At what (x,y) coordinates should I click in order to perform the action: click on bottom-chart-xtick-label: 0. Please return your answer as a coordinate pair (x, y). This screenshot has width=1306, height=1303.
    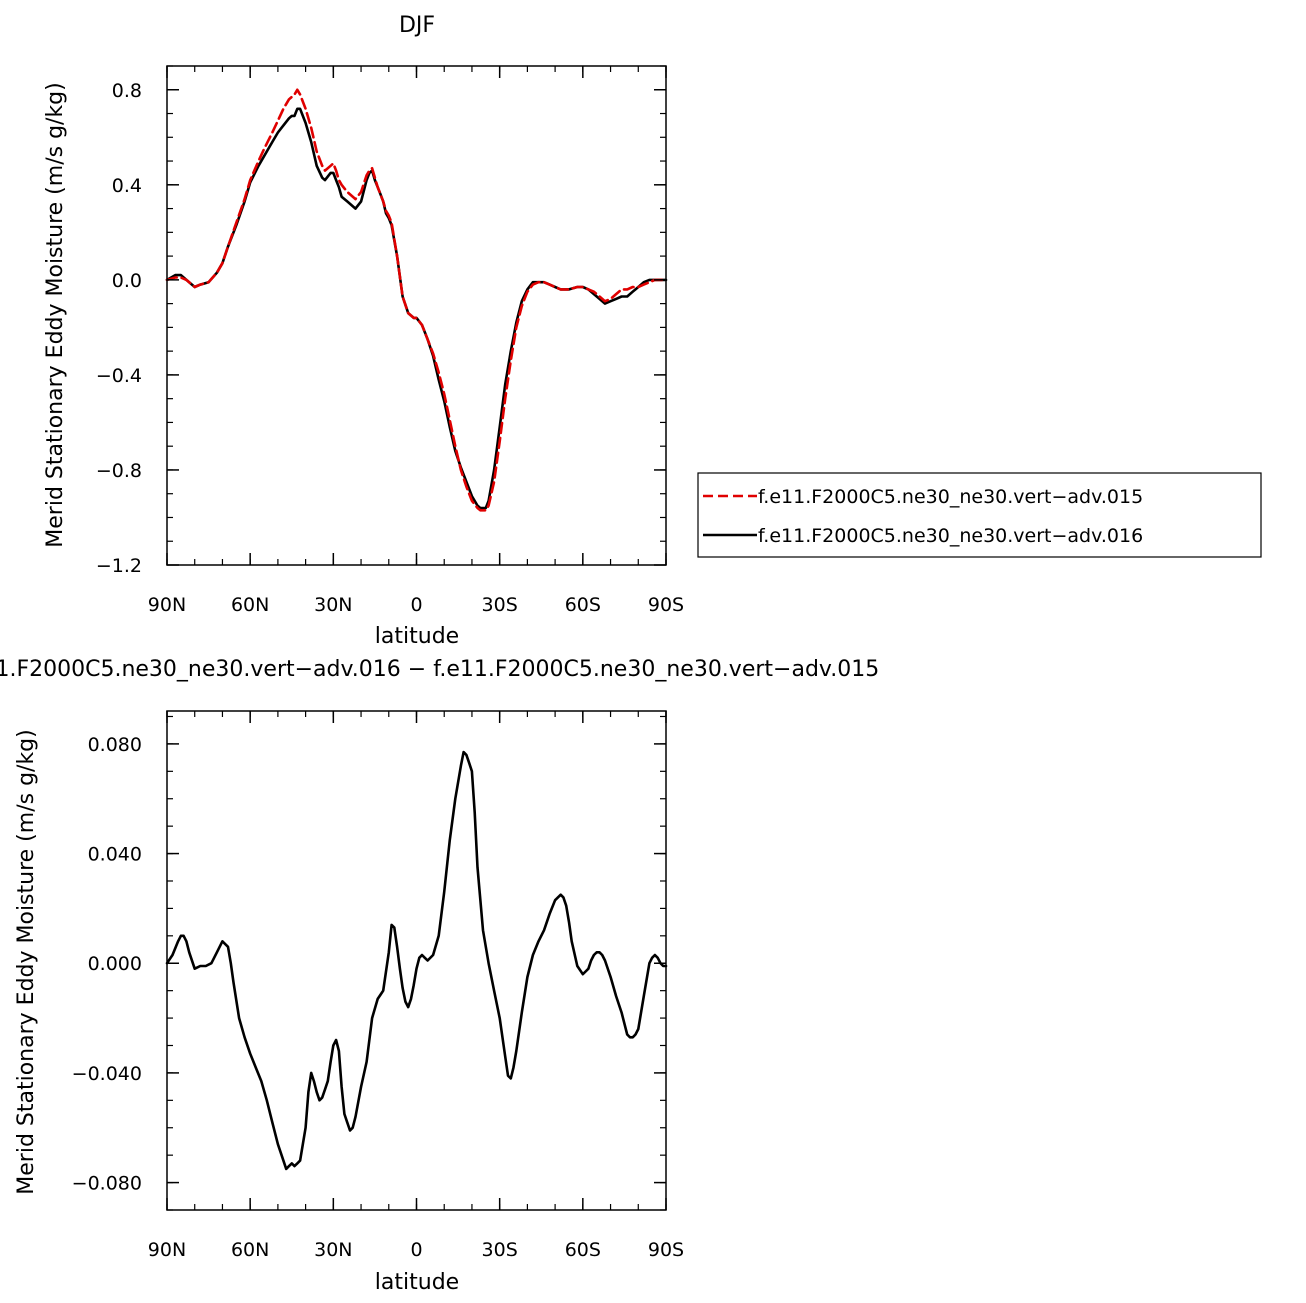
    Looking at the image, I should click on (416, 1250).